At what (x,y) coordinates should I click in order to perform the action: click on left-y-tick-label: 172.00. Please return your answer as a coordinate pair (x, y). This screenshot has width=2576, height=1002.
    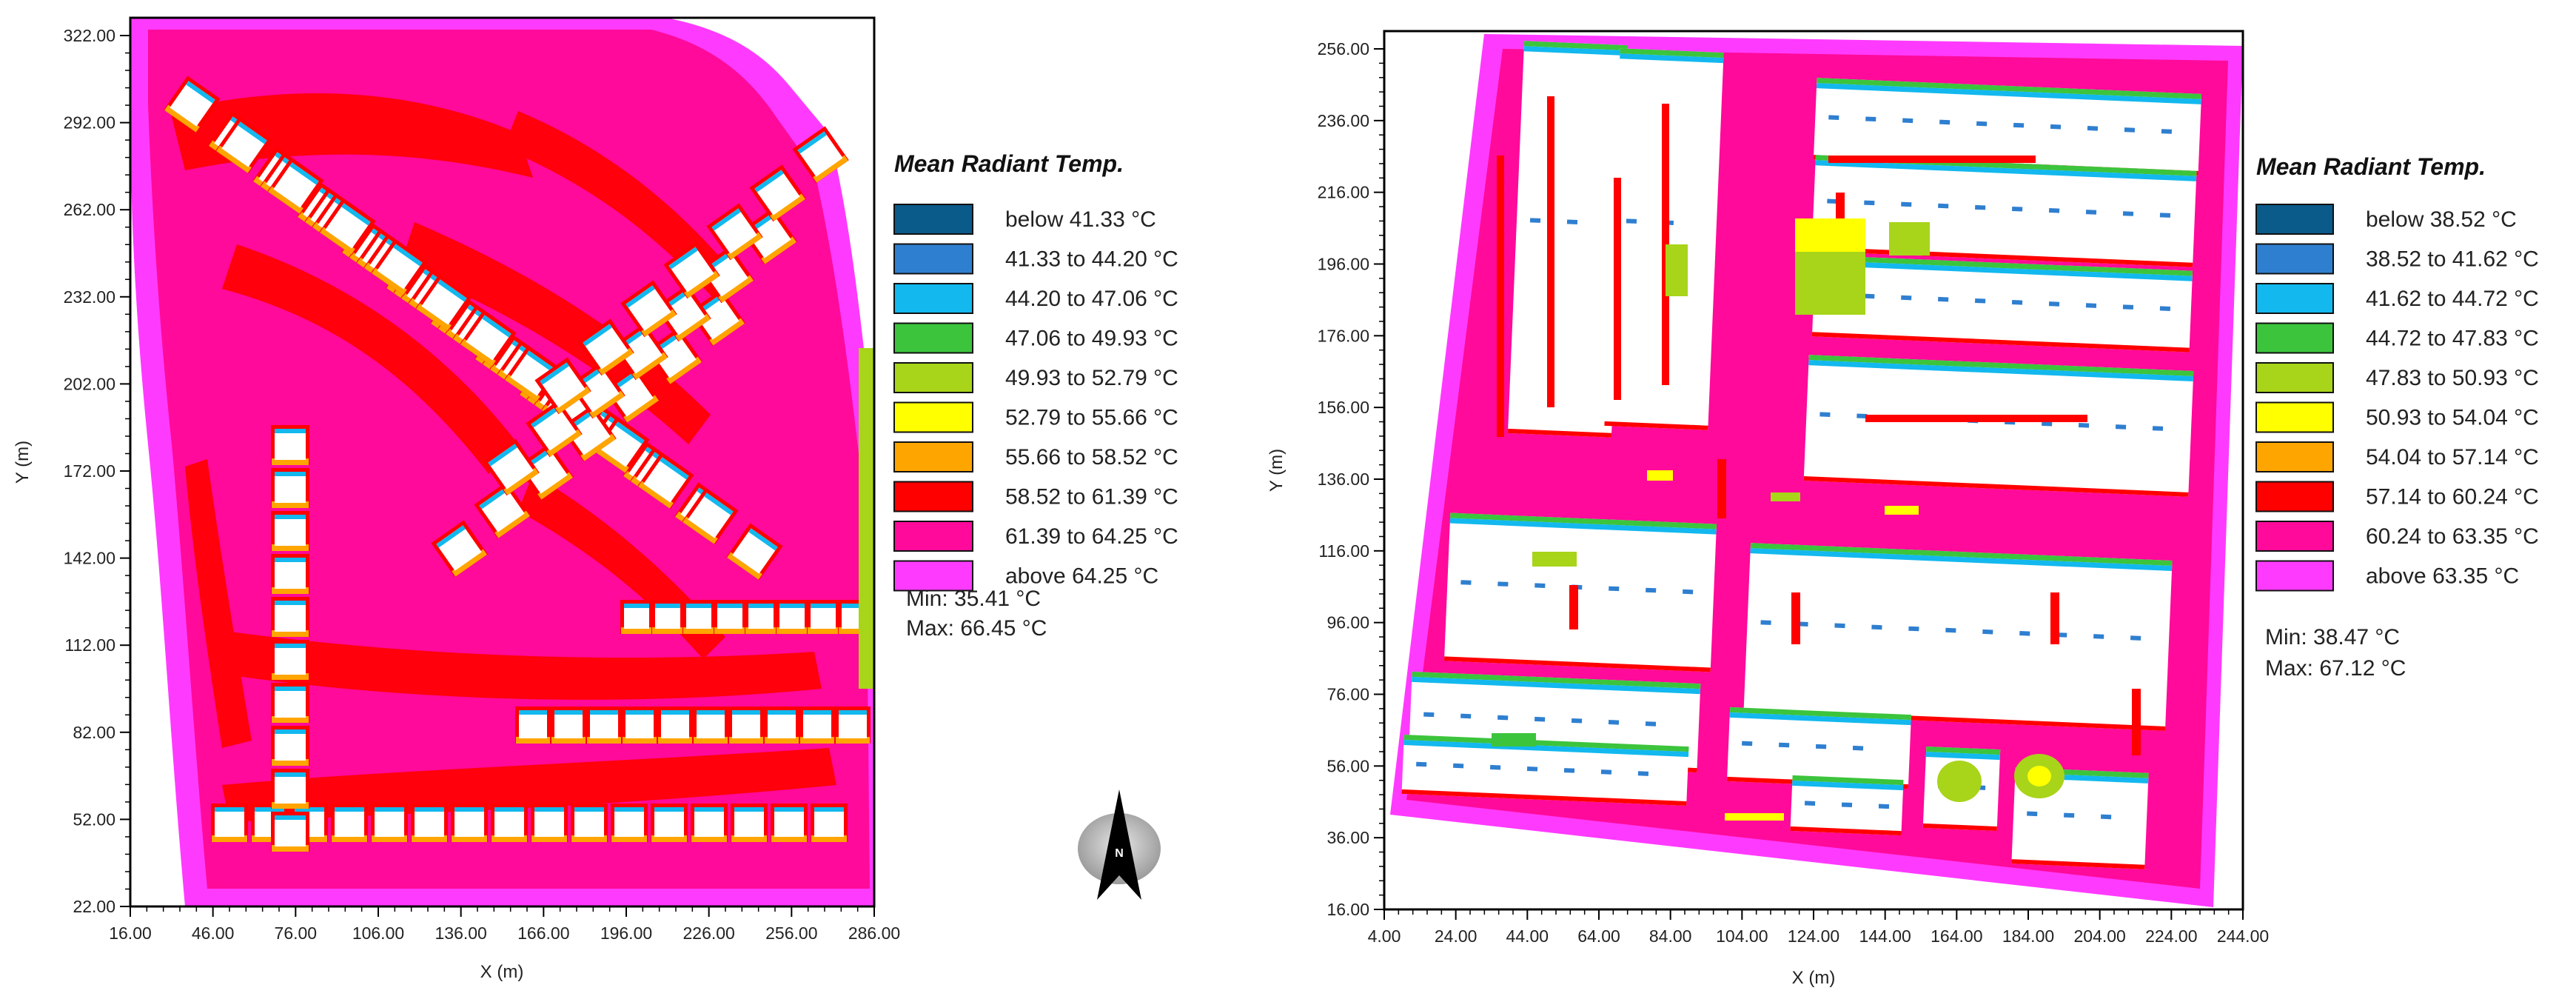
    Looking at the image, I should click on (89, 471).